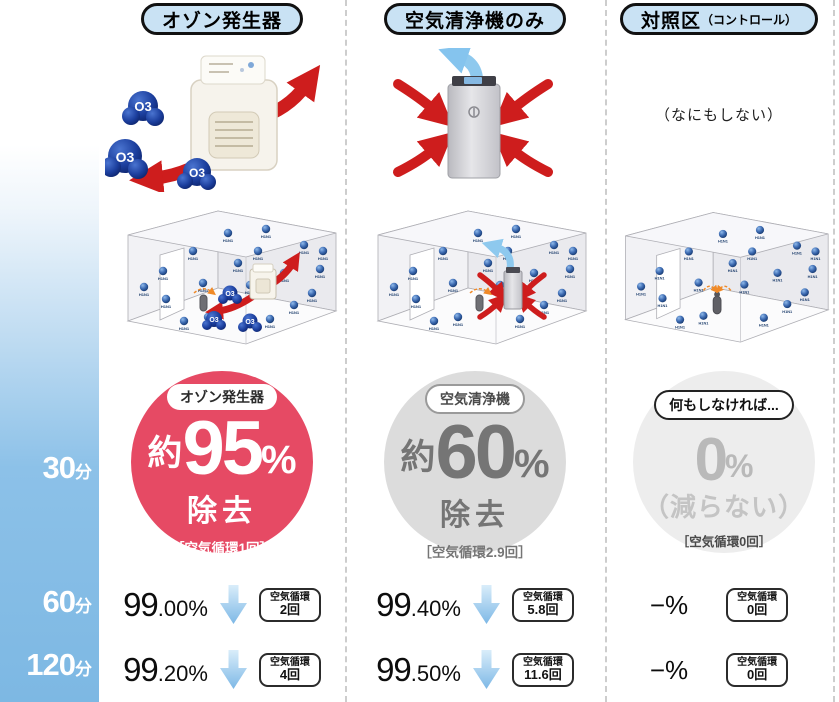  What do you see at coordinates (669, 604) in the screenshot?
I see `removal-rate-60min: −%` at bounding box center [669, 604].